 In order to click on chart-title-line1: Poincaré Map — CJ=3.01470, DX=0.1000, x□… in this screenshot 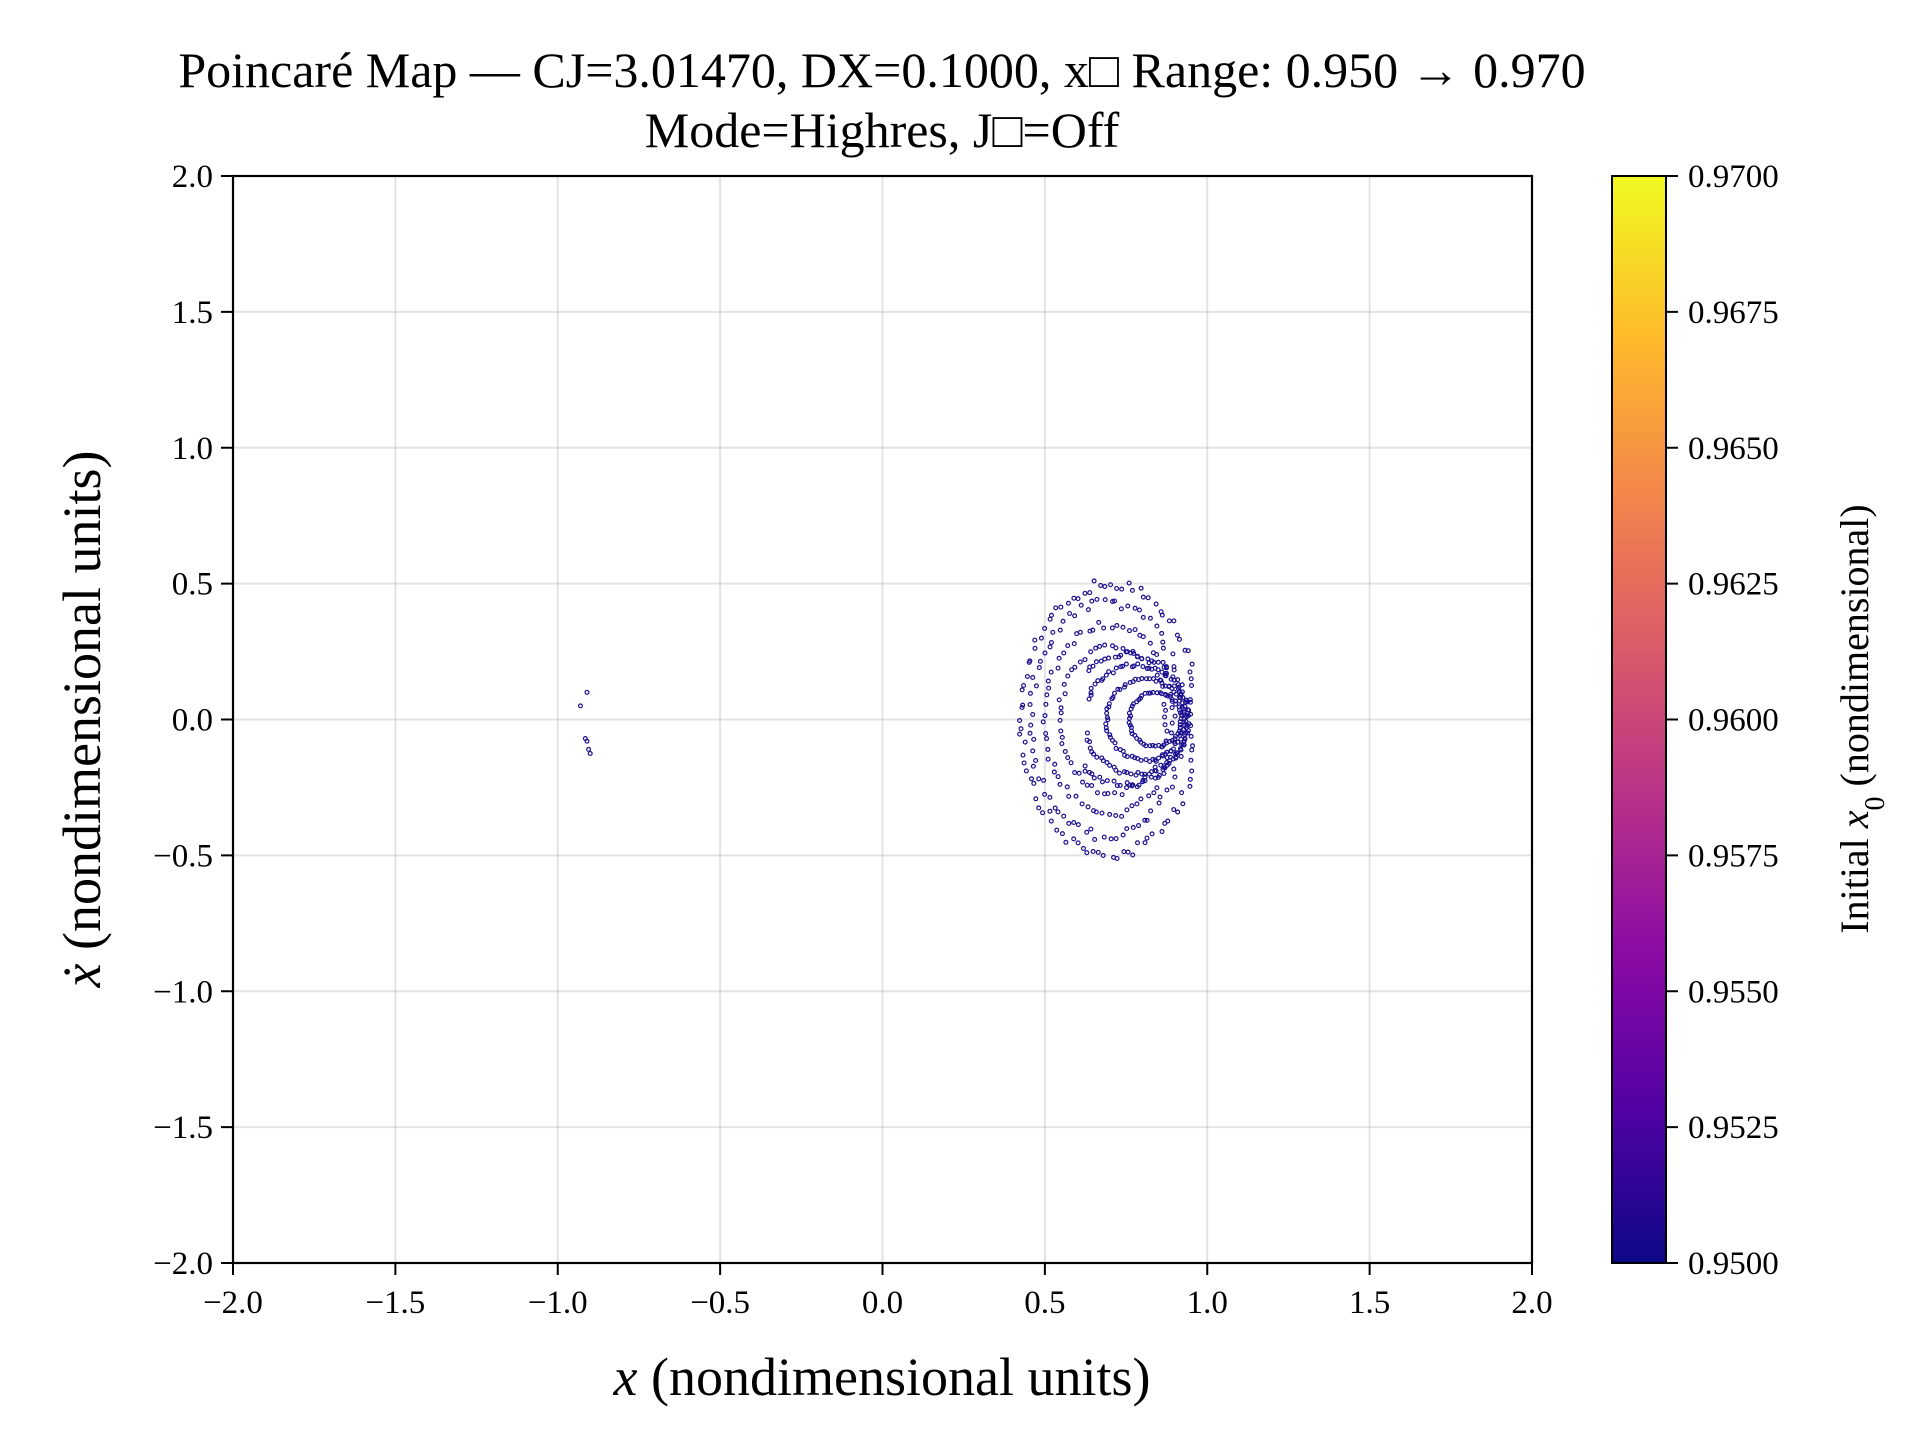, I will do `click(881, 70)`.